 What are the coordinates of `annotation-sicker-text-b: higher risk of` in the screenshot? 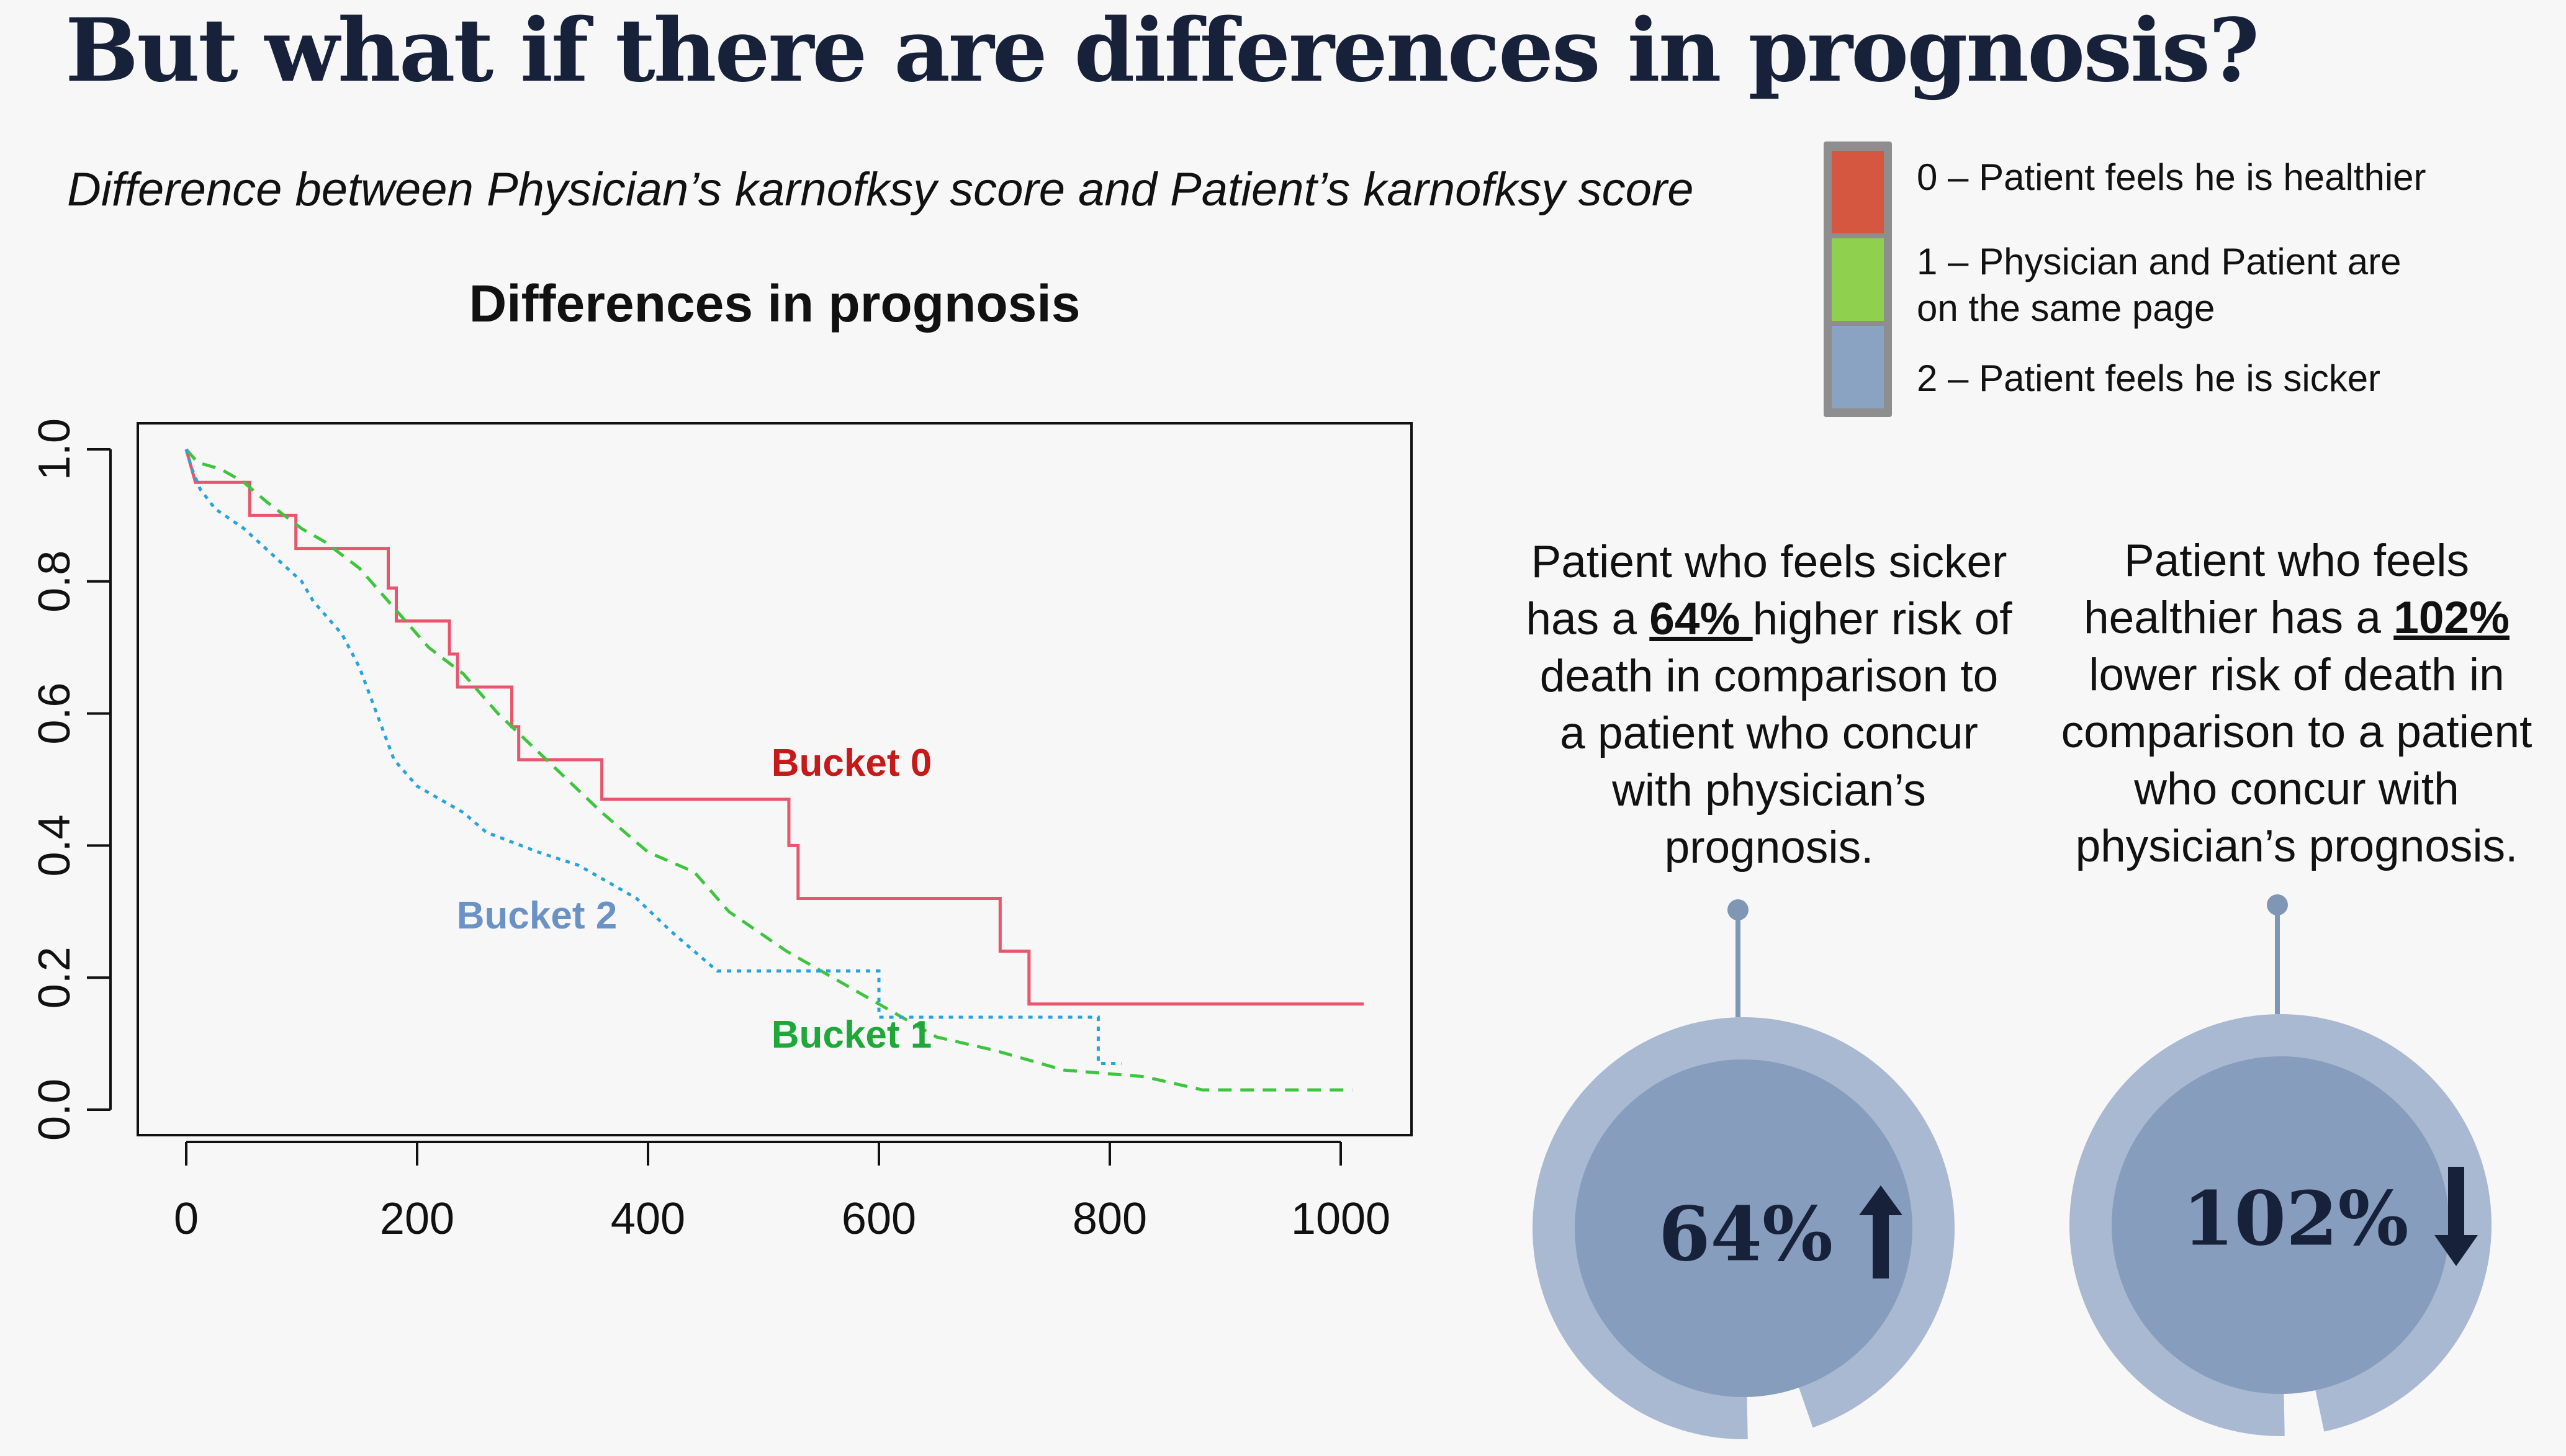 It's located at (1882, 619).